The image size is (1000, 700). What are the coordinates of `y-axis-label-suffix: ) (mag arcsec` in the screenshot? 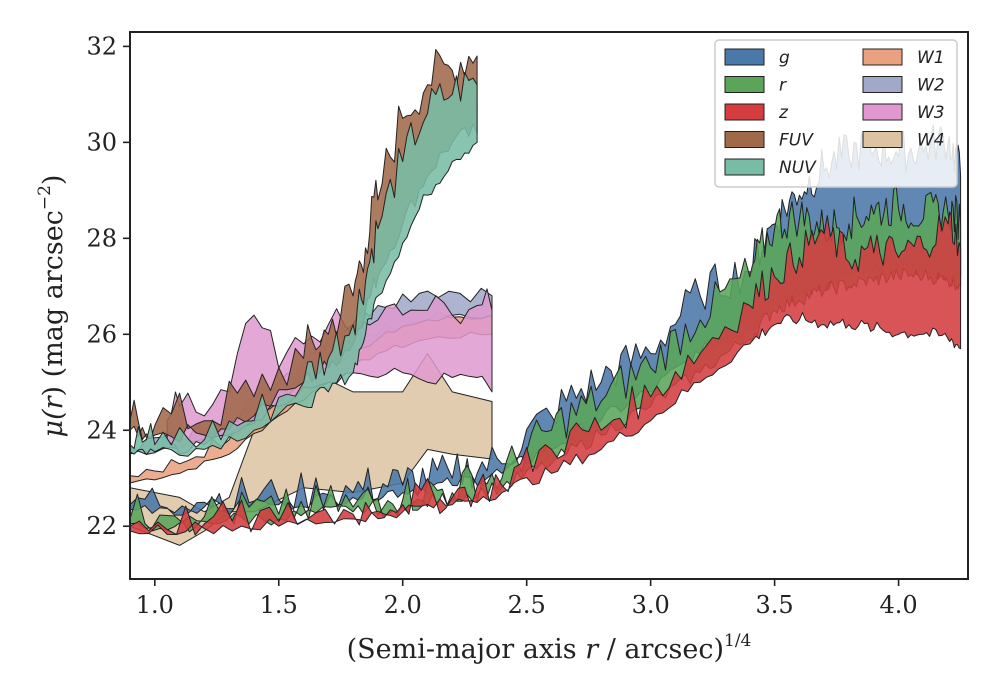 It's located at (53, 303).